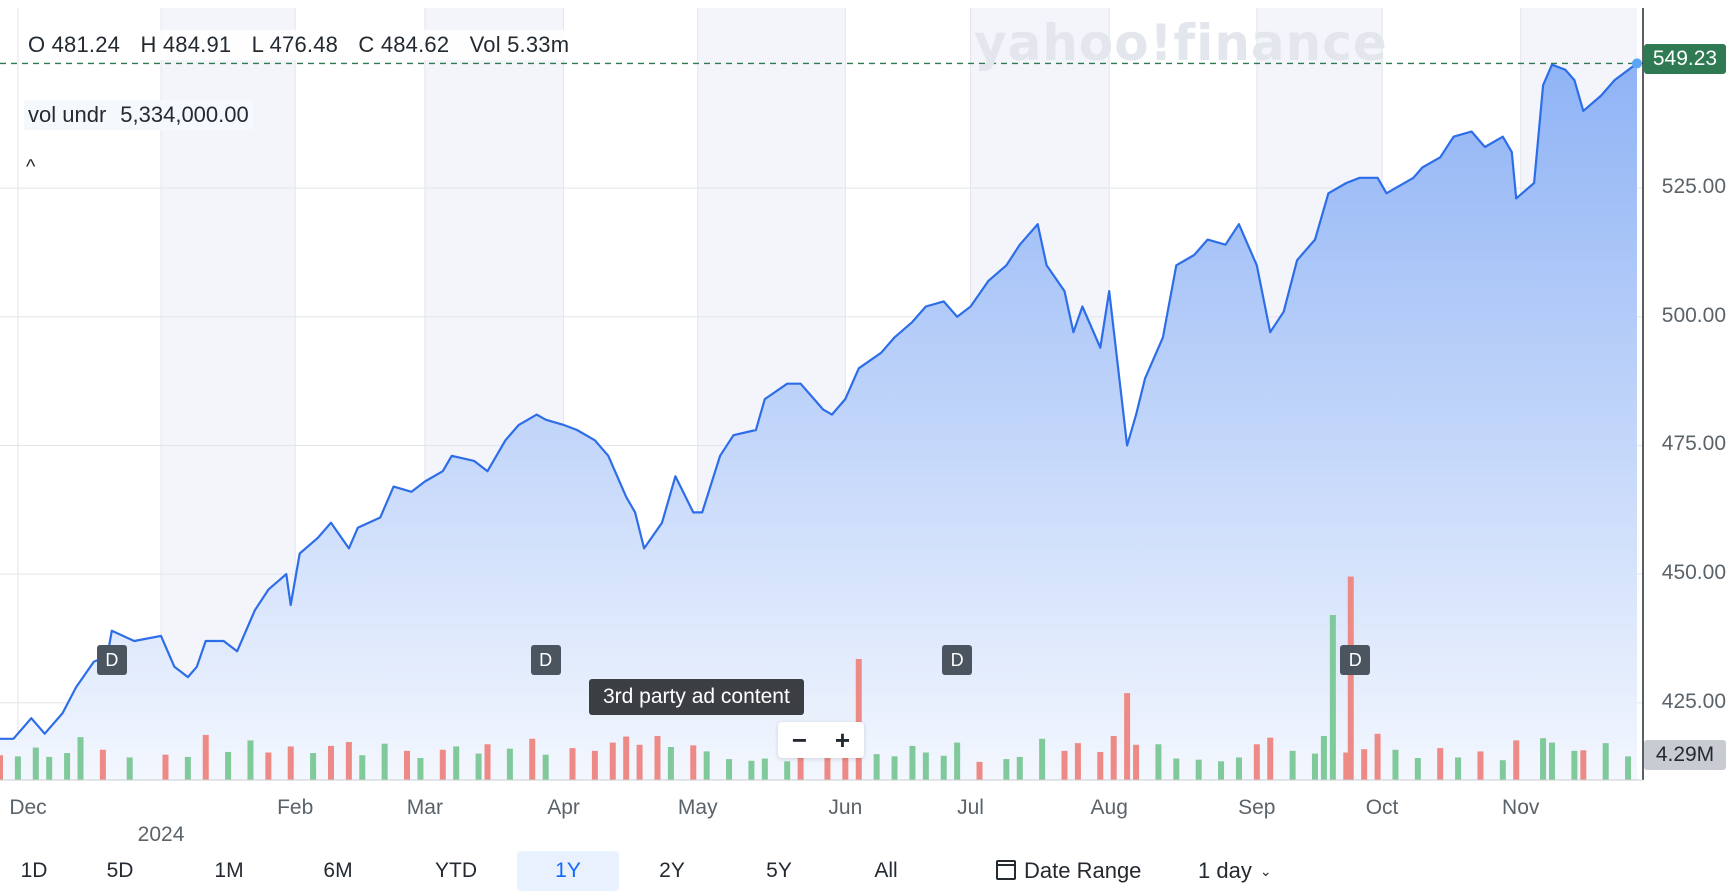 Image resolution: width=1736 pixels, height=891 pixels. Describe the element at coordinates (28, 807) in the screenshot. I see `x-tick-label: Dec` at that location.